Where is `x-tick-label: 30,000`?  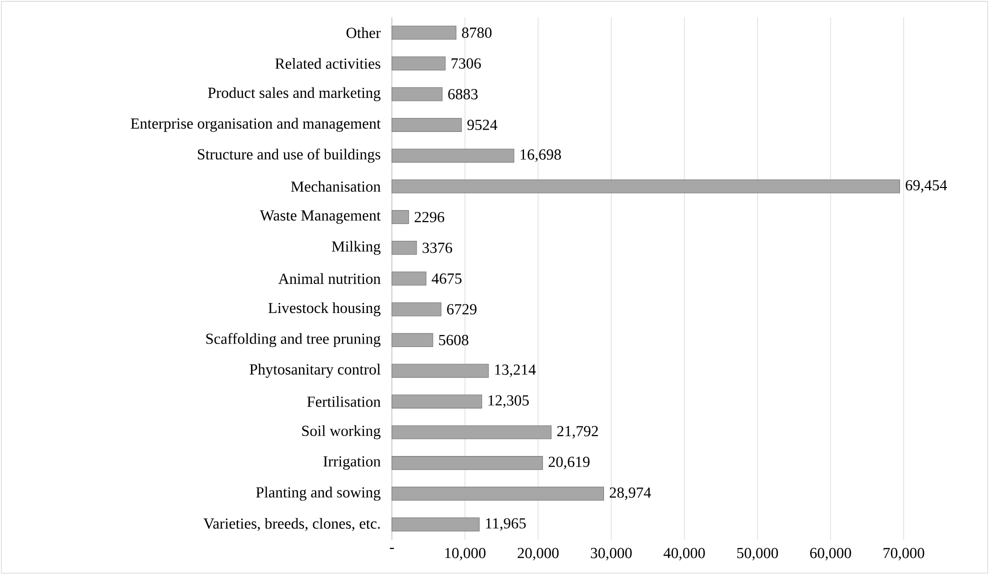
x-tick-label: 30,000 is located at coordinates (611, 554).